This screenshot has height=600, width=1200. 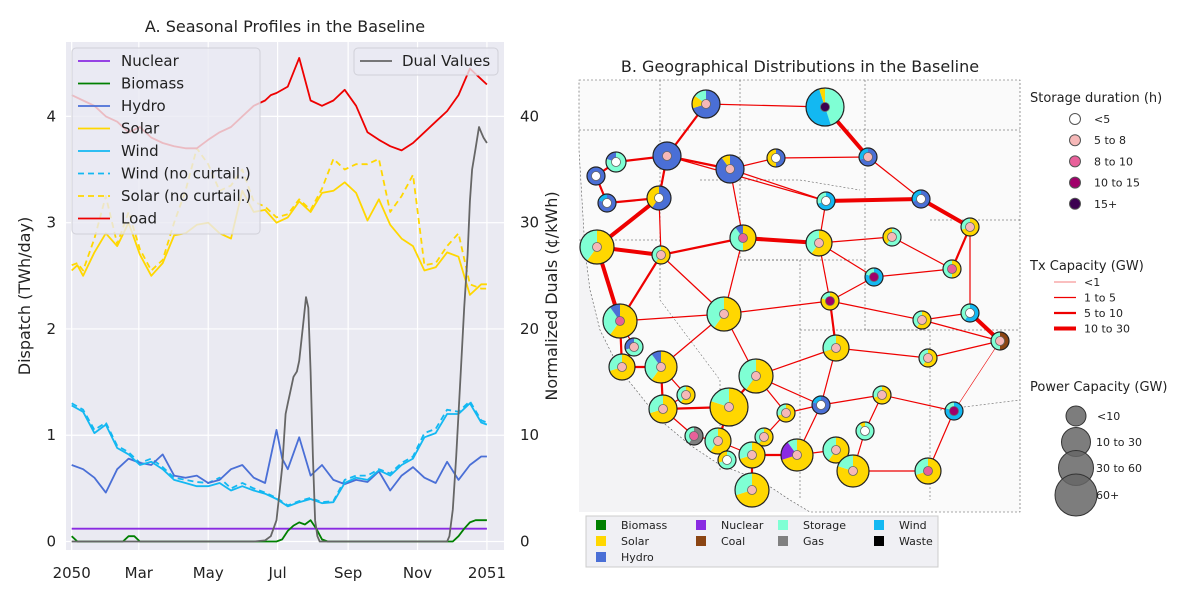 I want to click on legend-right-box, so click(x=426, y=61).